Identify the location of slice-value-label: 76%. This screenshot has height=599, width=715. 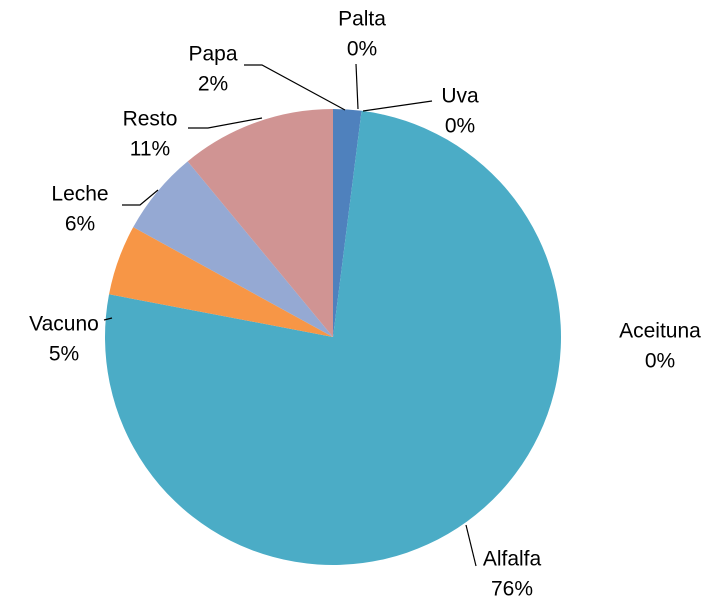
(512, 588).